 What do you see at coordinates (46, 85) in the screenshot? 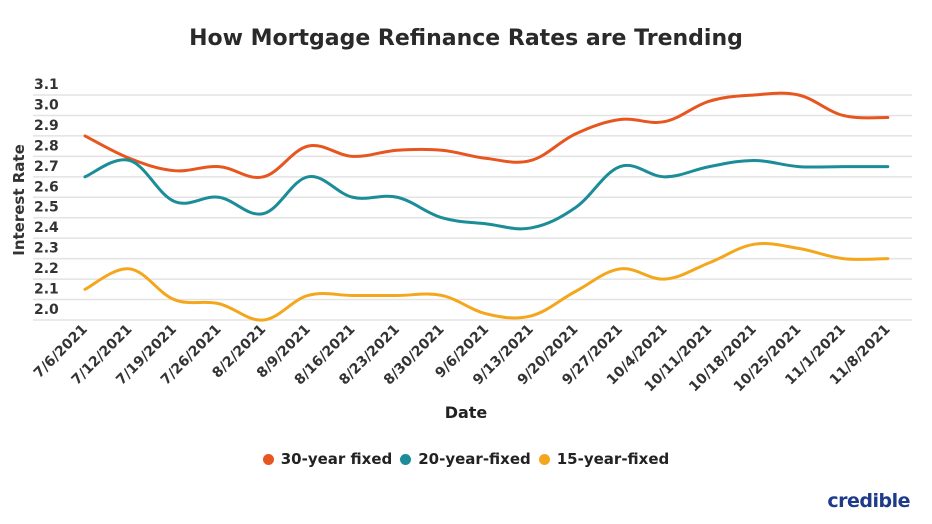
I see `y-tick-label: 3.1` at bounding box center [46, 85].